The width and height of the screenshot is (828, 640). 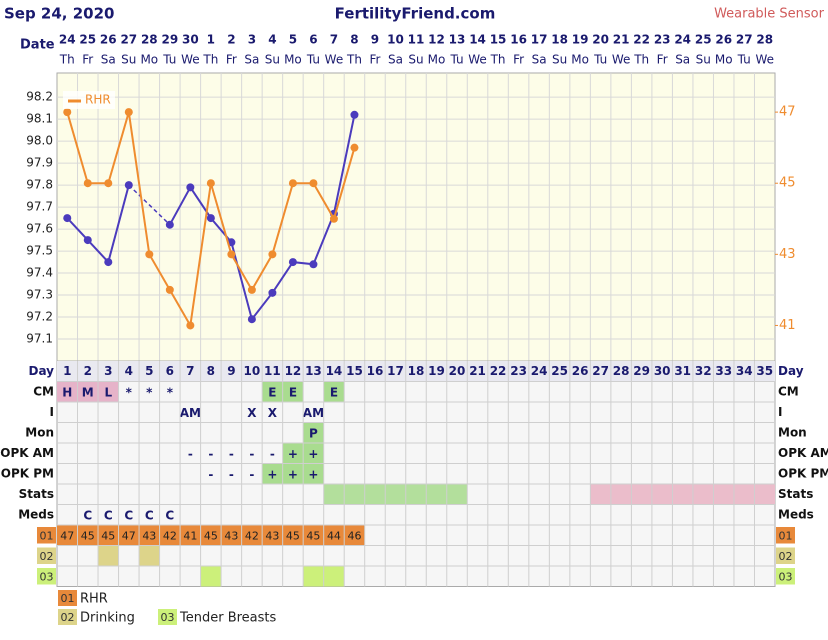 I want to click on chart-date: Sep 24, 2020, so click(x=59, y=14).